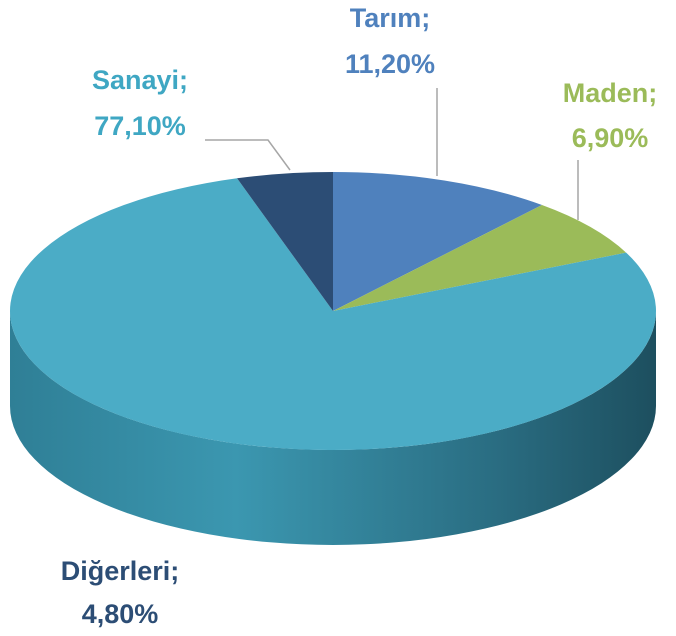  I want to click on value-label: 77,10%, so click(140, 126).